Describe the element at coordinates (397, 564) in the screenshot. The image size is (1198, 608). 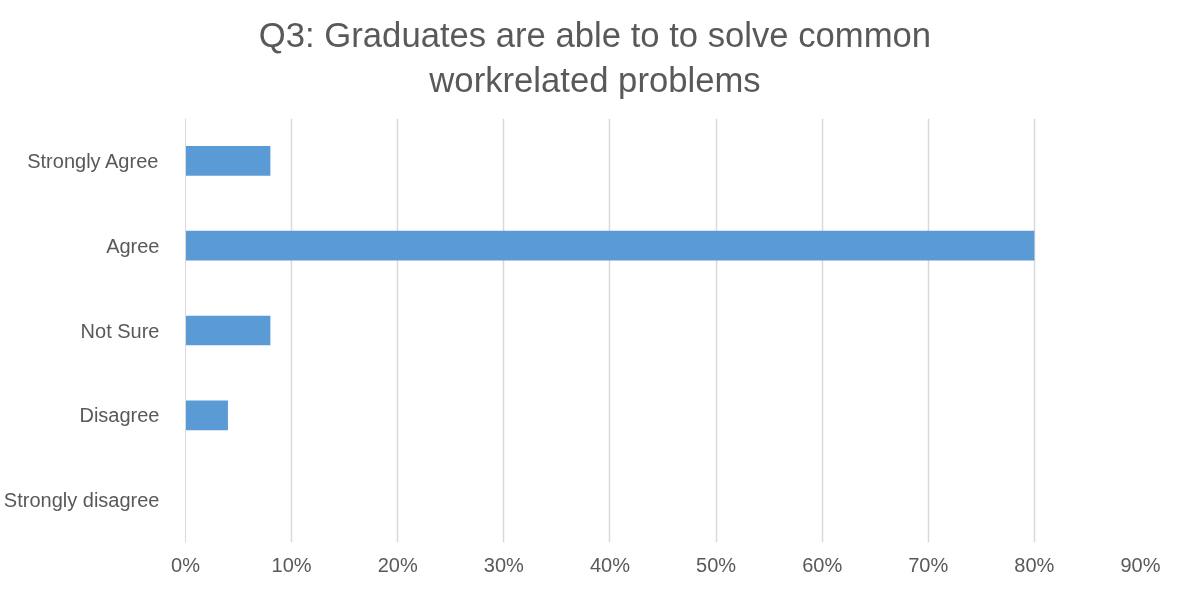
I see `x-tick-label: 20%` at that location.